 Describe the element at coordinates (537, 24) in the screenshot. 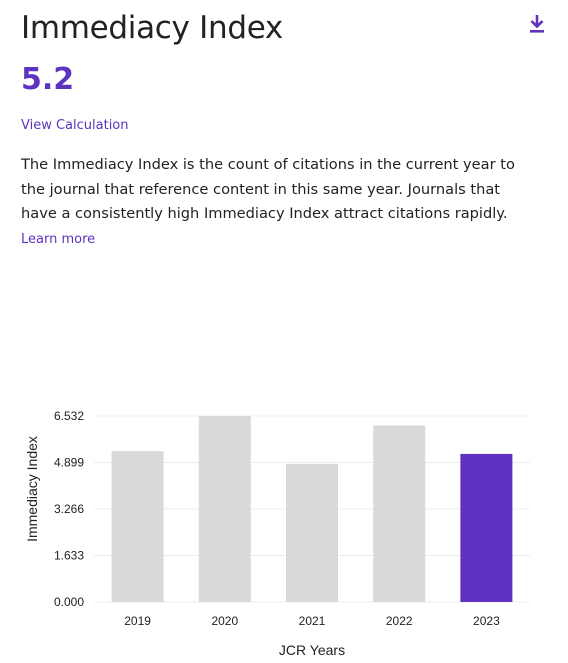

I see `download-icon` at that location.